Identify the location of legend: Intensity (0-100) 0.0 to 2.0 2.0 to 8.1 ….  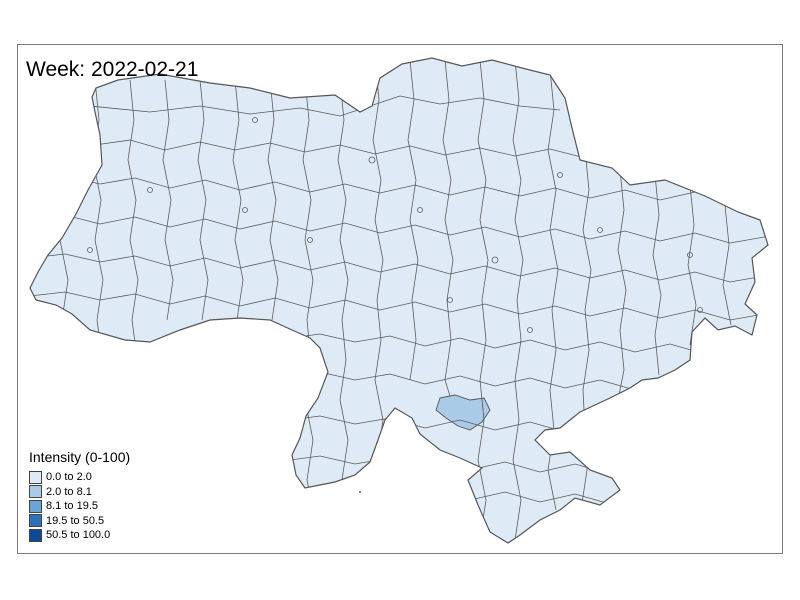
(79, 496).